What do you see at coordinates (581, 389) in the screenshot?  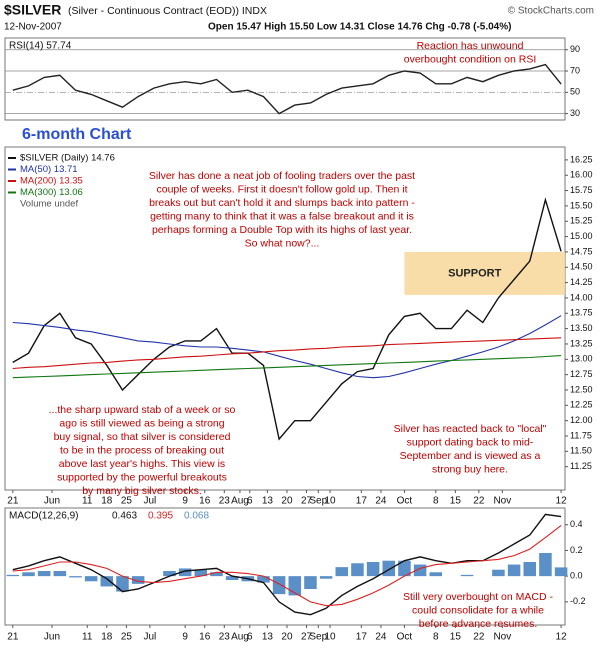 I see `y-tick-label: 12.50` at bounding box center [581, 389].